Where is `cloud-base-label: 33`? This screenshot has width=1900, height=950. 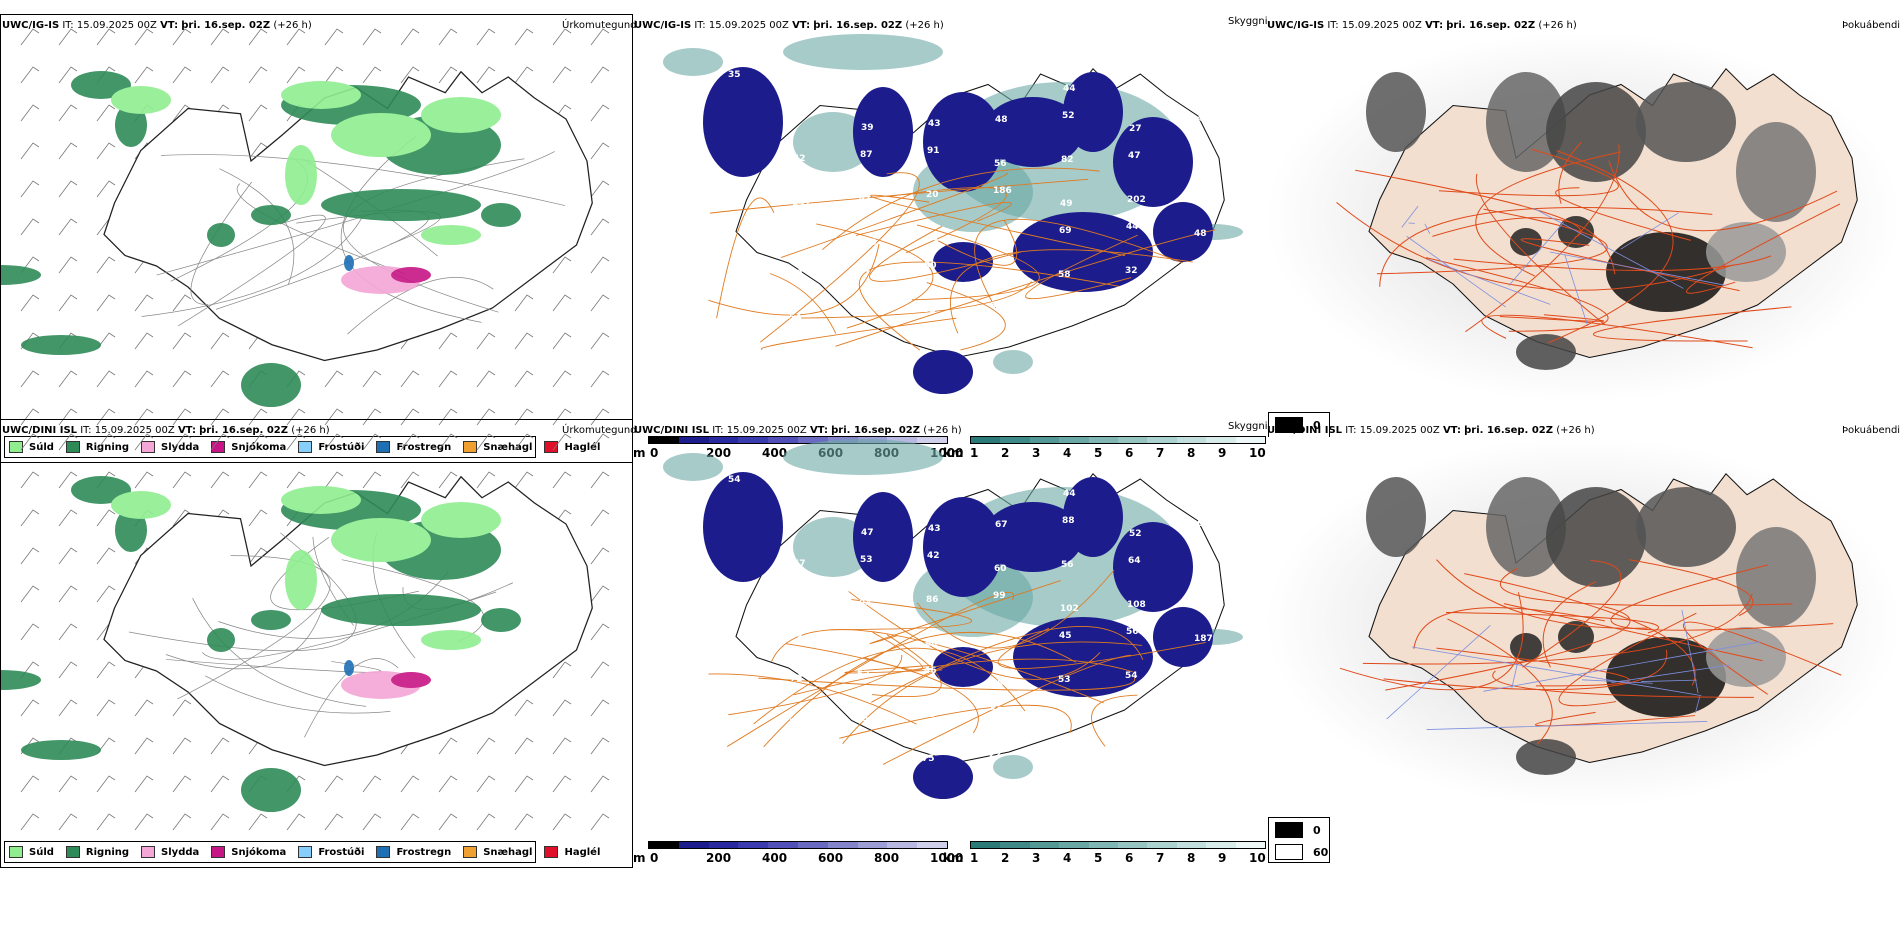
cloud-base-label: 33 is located at coordinates (862, 314).